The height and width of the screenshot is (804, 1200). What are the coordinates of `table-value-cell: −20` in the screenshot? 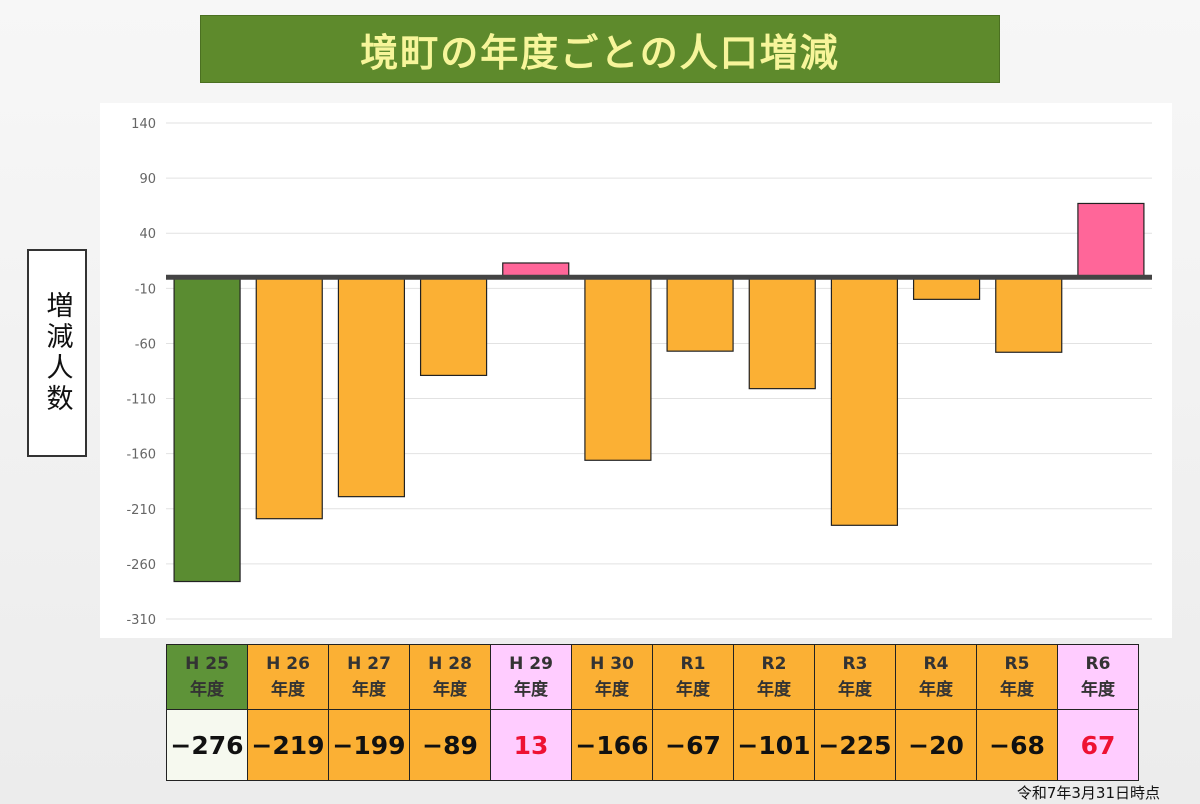 It's located at (936, 745).